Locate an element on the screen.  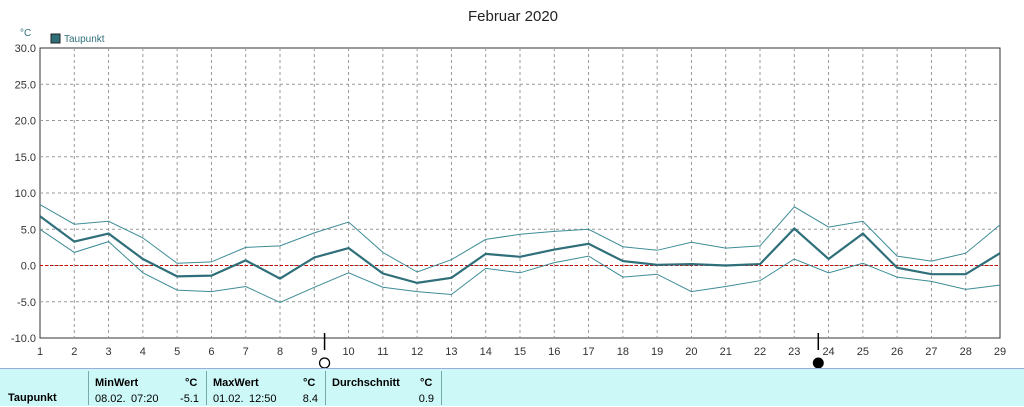
max-date: 01.02. is located at coordinates (228, 399).